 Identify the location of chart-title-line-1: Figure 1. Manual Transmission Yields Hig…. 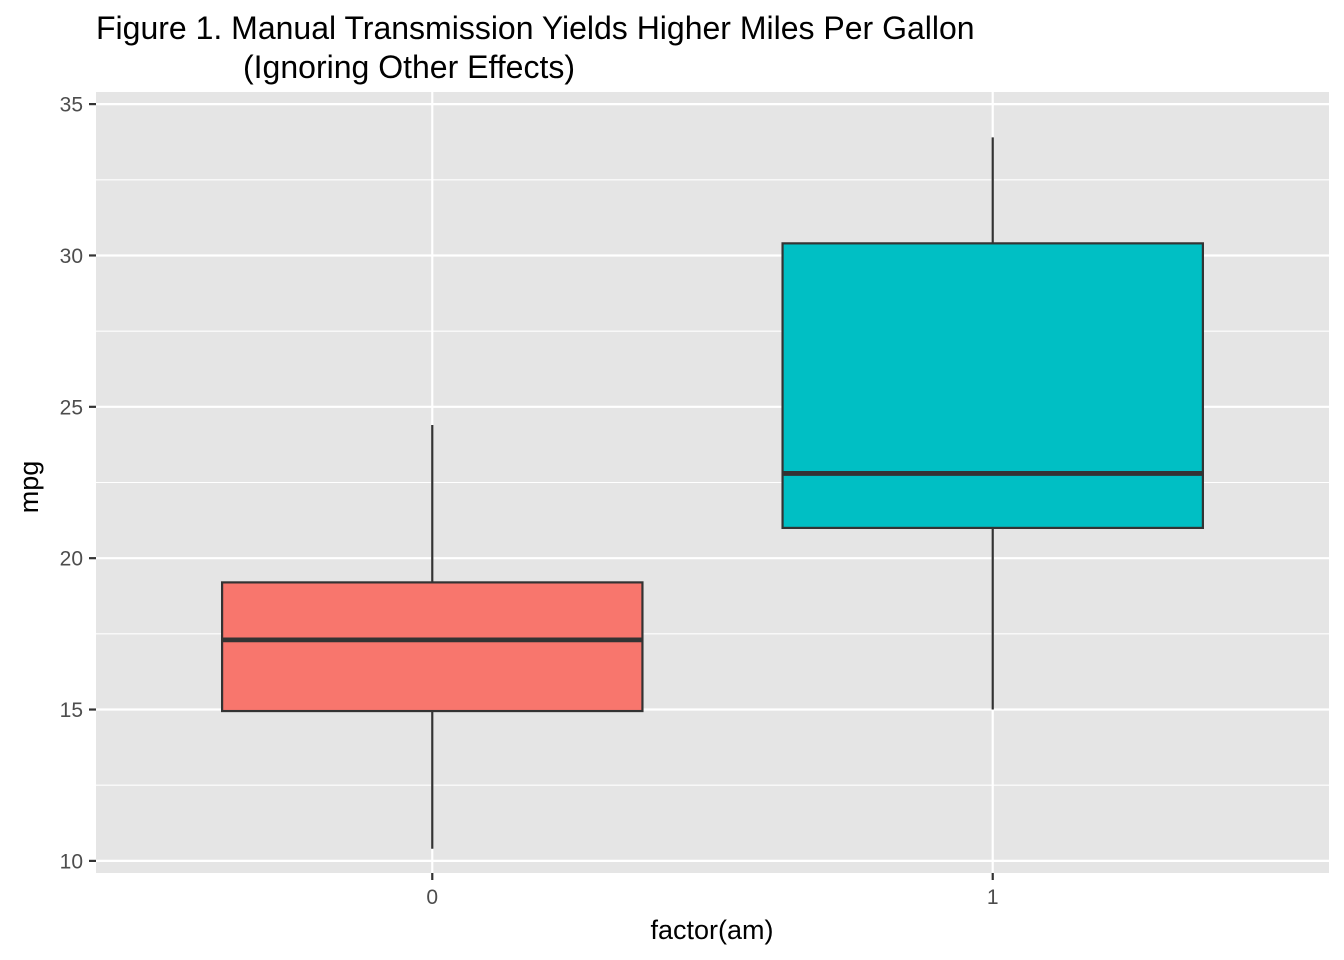
(535, 28).